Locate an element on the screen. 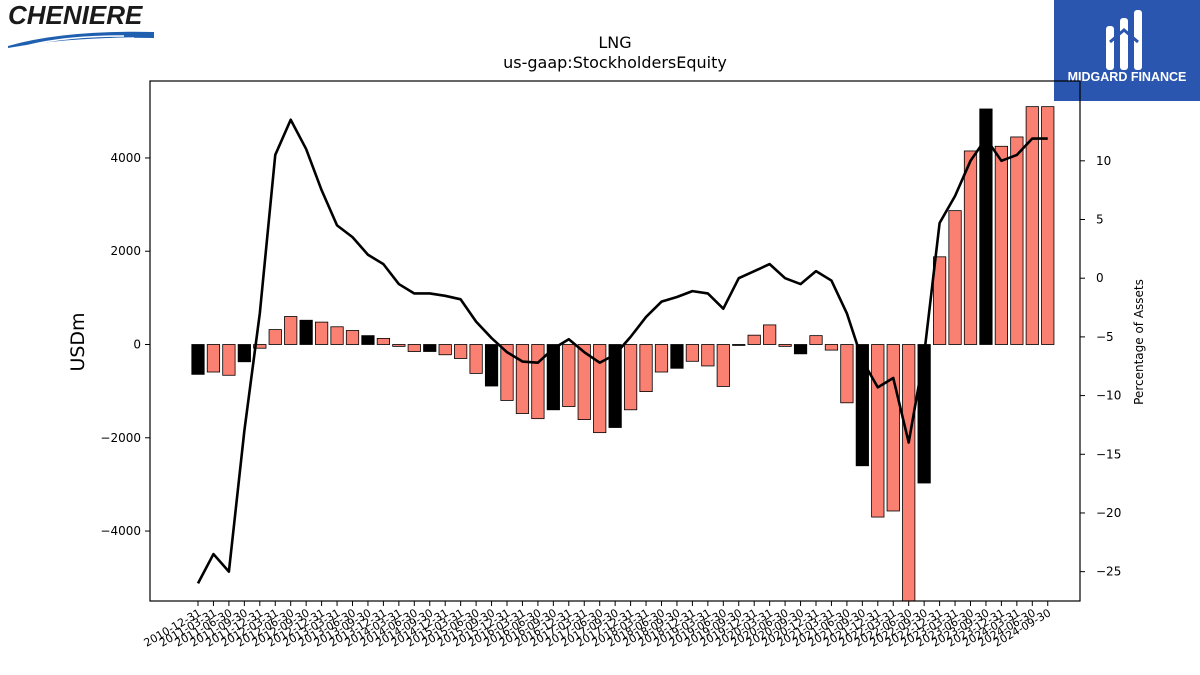 The image size is (1200, 675). y2-tick-label: −20 is located at coordinates (1108, 513).